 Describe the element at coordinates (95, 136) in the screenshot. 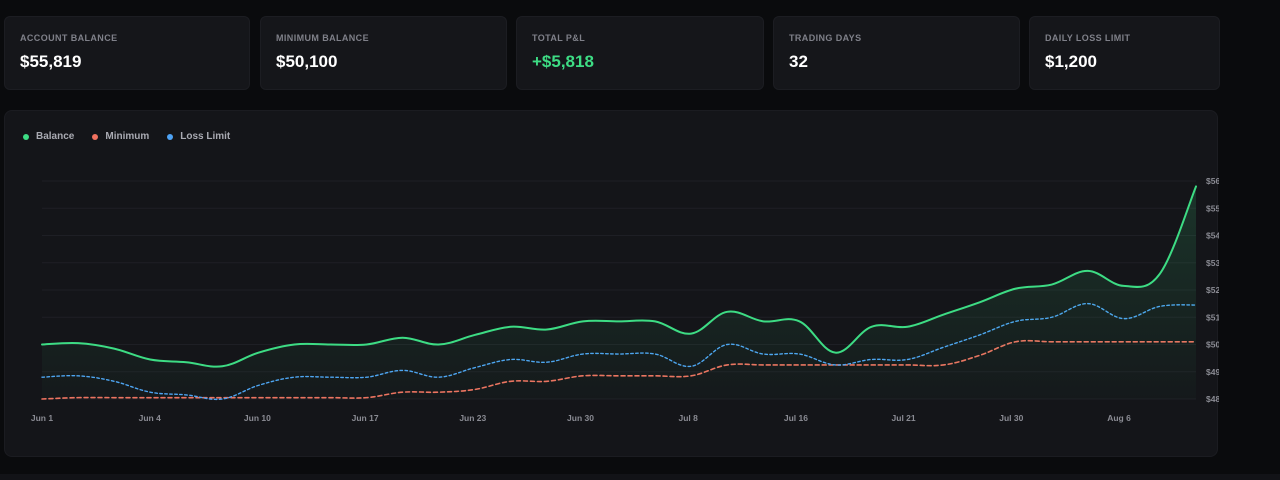

I see `minimum-dot-icon` at that location.